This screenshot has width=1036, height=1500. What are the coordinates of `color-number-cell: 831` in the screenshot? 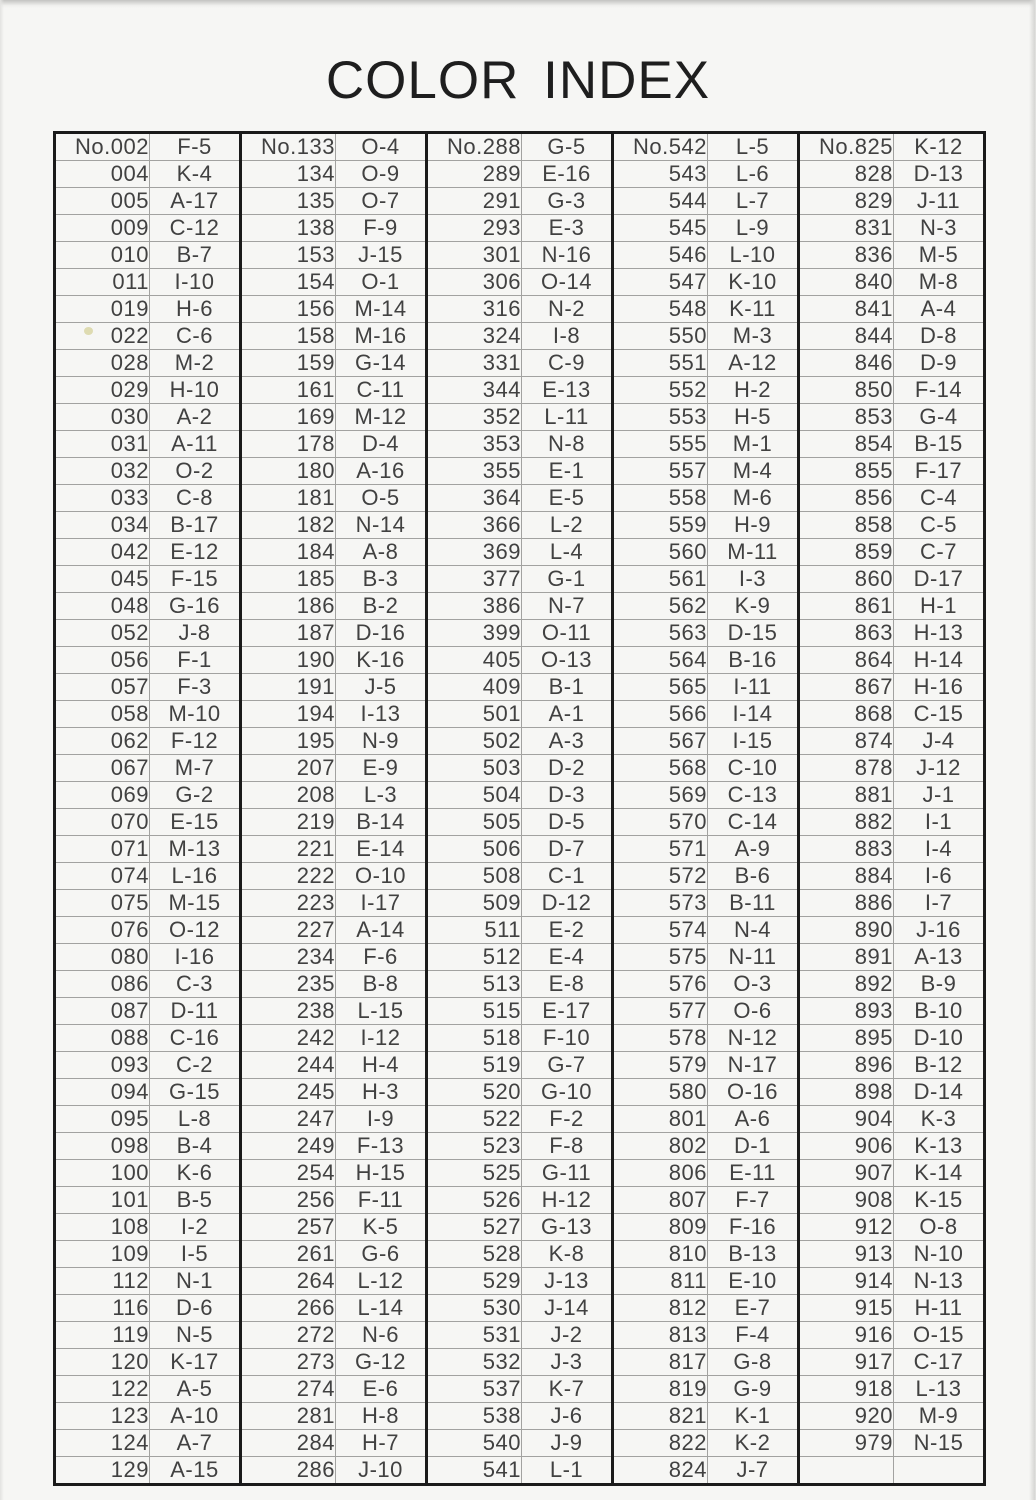 It's located at (845, 228).